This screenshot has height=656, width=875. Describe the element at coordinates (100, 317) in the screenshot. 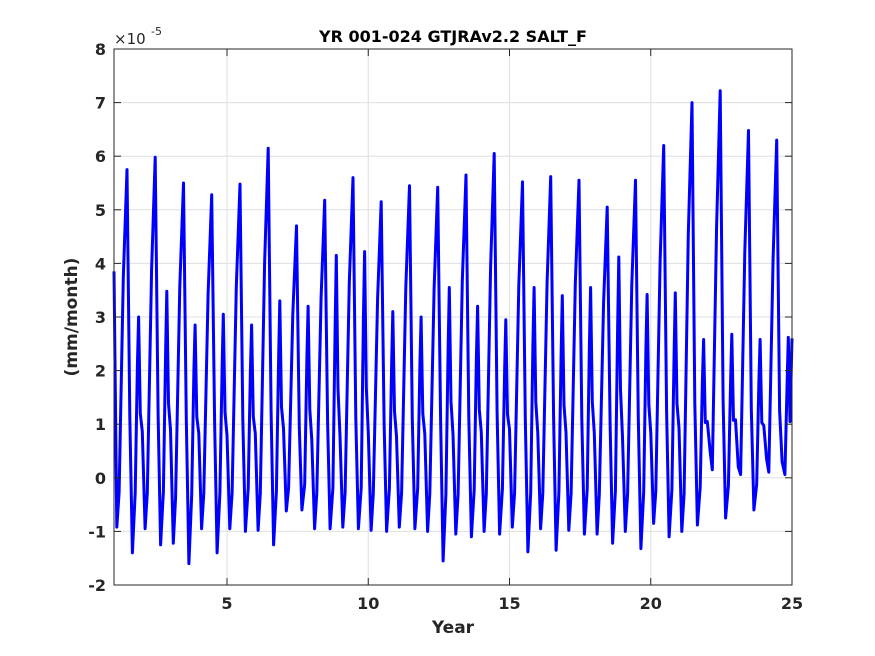

I see `y-tick-label: 3` at that location.